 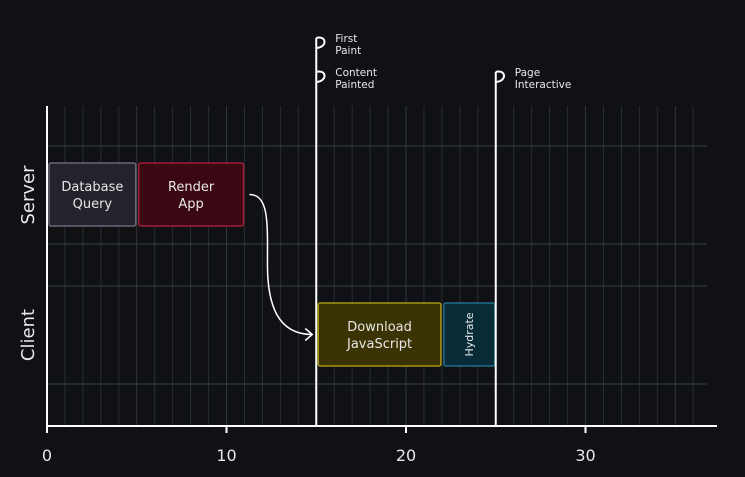 What do you see at coordinates (354, 85) in the screenshot?
I see `milestone-label-content-painted-line-1: Painted` at bounding box center [354, 85].